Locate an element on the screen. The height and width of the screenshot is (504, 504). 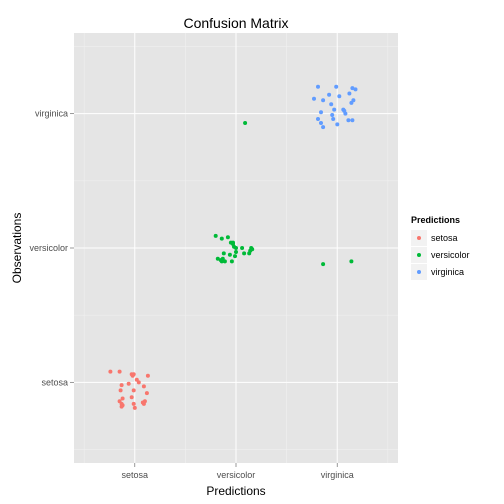
x-axis-ticks: setosa versicolor virginica is located at coordinates (237, 471).